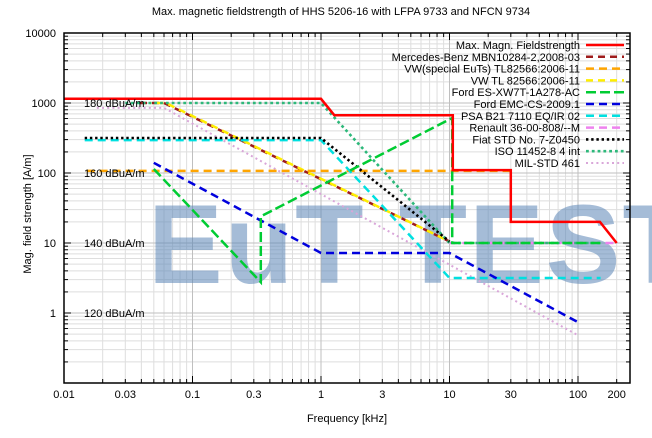  Describe the element at coordinates (114, 314) in the screenshot. I see `db-annotation: 120 dBuA/m` at that location.